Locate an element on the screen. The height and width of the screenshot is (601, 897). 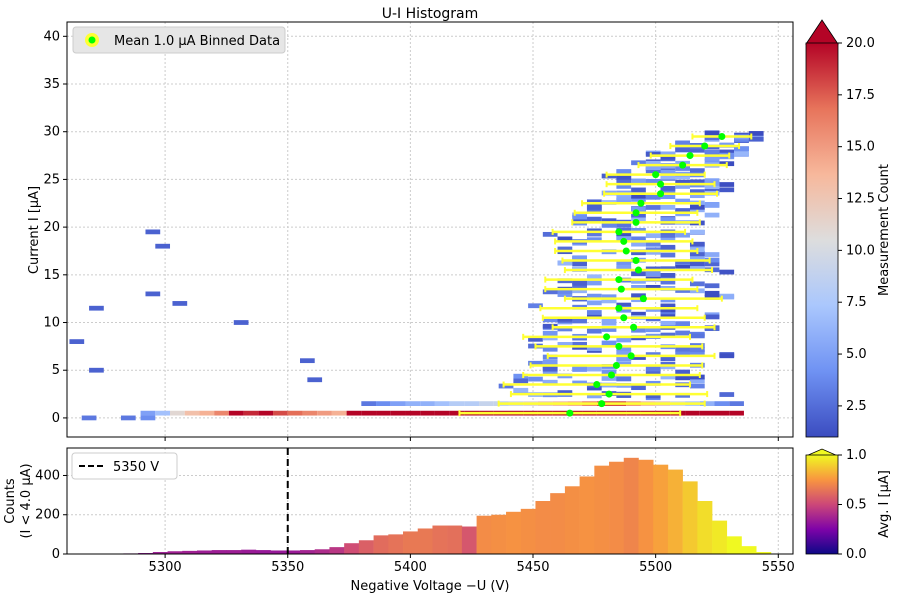
legend-label-vline: 5350 V is located at coordinates (136, 467).